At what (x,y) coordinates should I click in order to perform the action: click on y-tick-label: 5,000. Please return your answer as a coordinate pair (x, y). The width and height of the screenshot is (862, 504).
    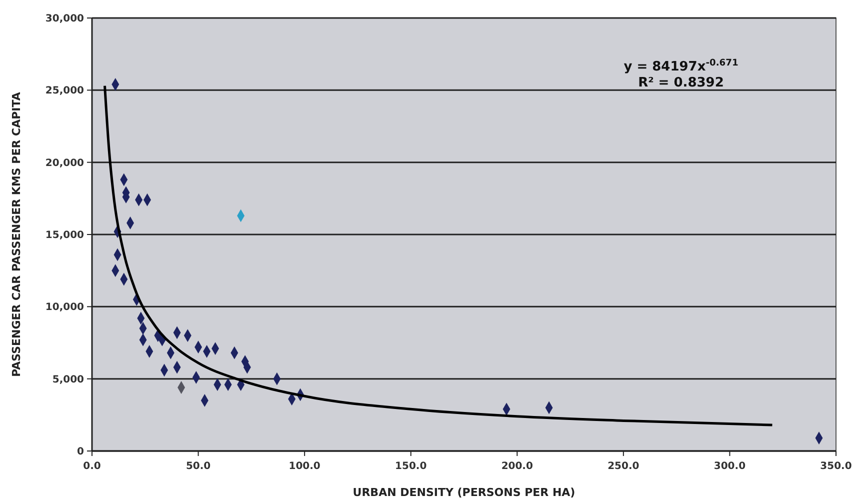
    Looking at the image, I should click on (68, 380).